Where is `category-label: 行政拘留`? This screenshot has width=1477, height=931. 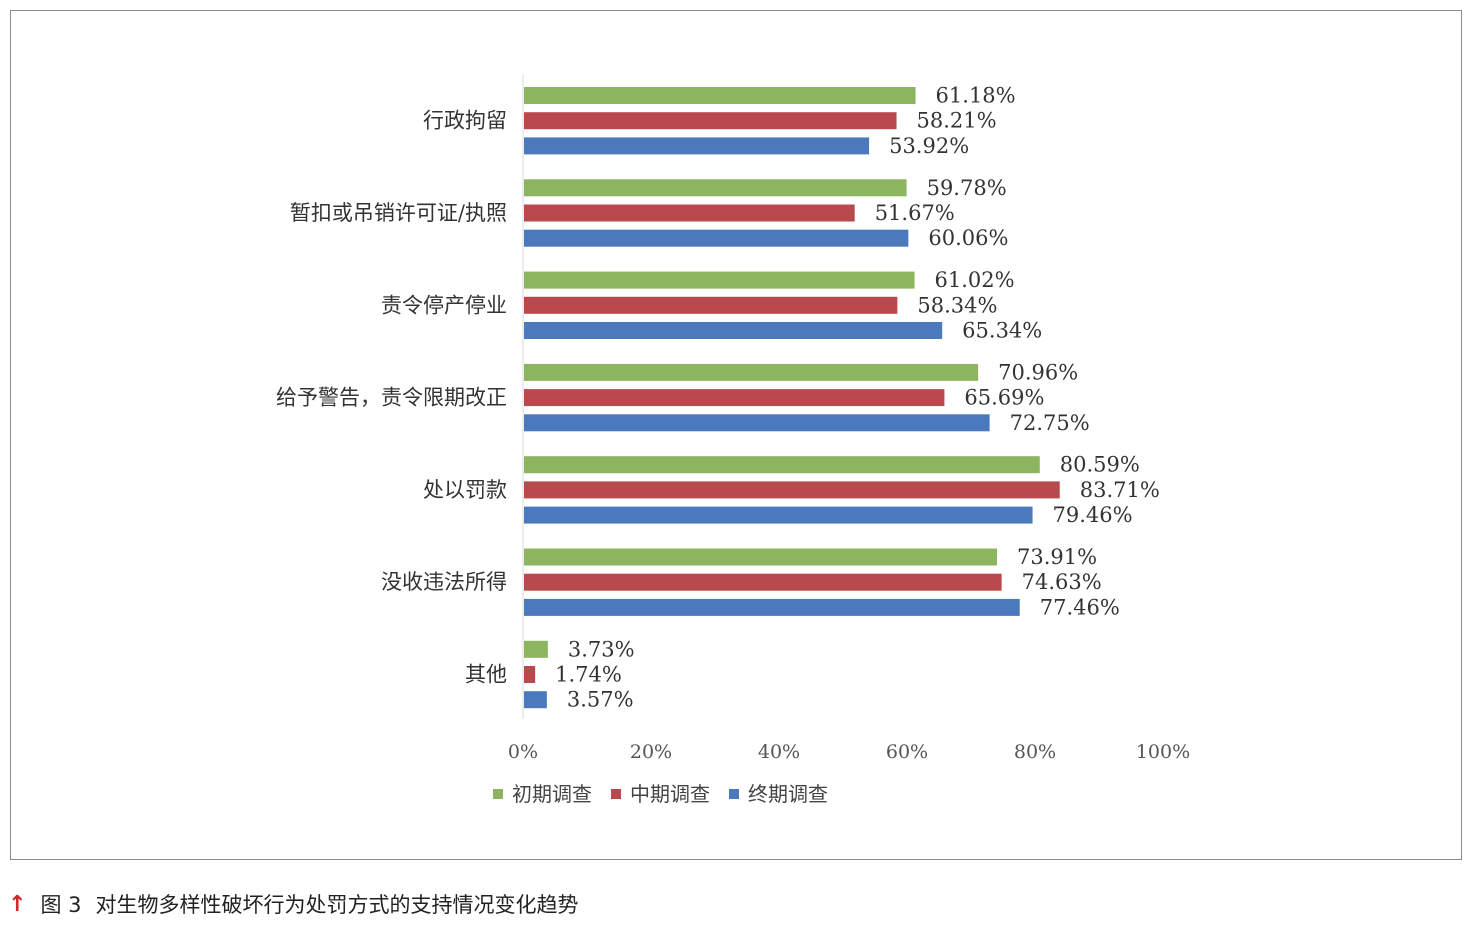 category-label: 行政拘留 is located at coordinates (465, 121).